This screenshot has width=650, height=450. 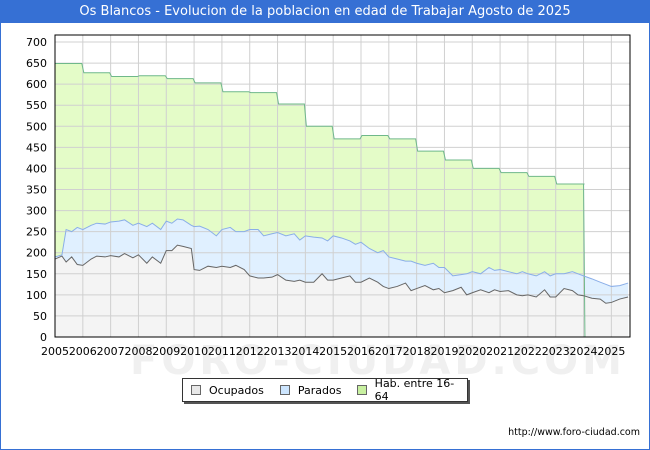 I want to click on svg-text: 350, so click(x=36, y=190).